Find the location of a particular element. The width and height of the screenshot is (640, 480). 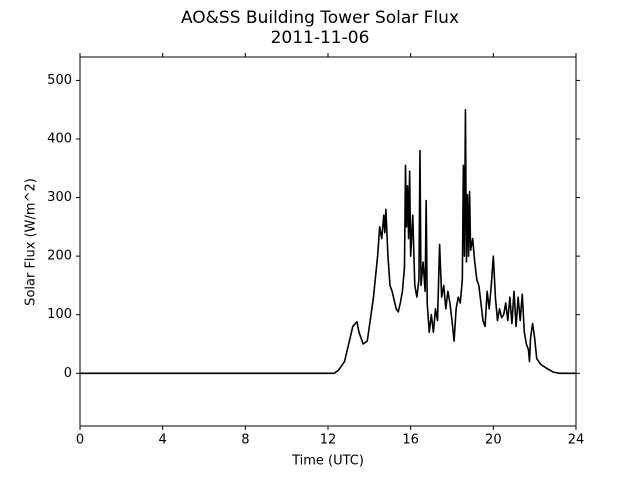

x-tick-label: 20 is located at coordinates (493, 440).